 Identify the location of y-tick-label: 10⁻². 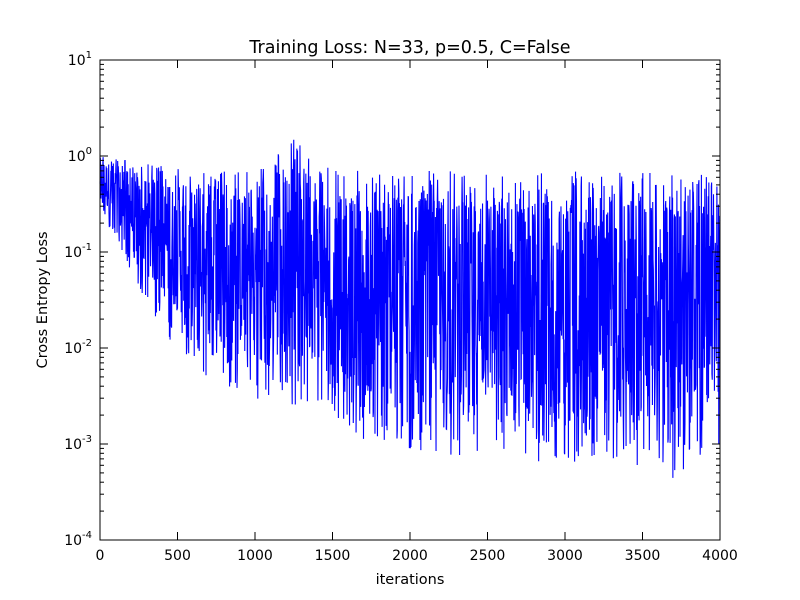
(78, 347).